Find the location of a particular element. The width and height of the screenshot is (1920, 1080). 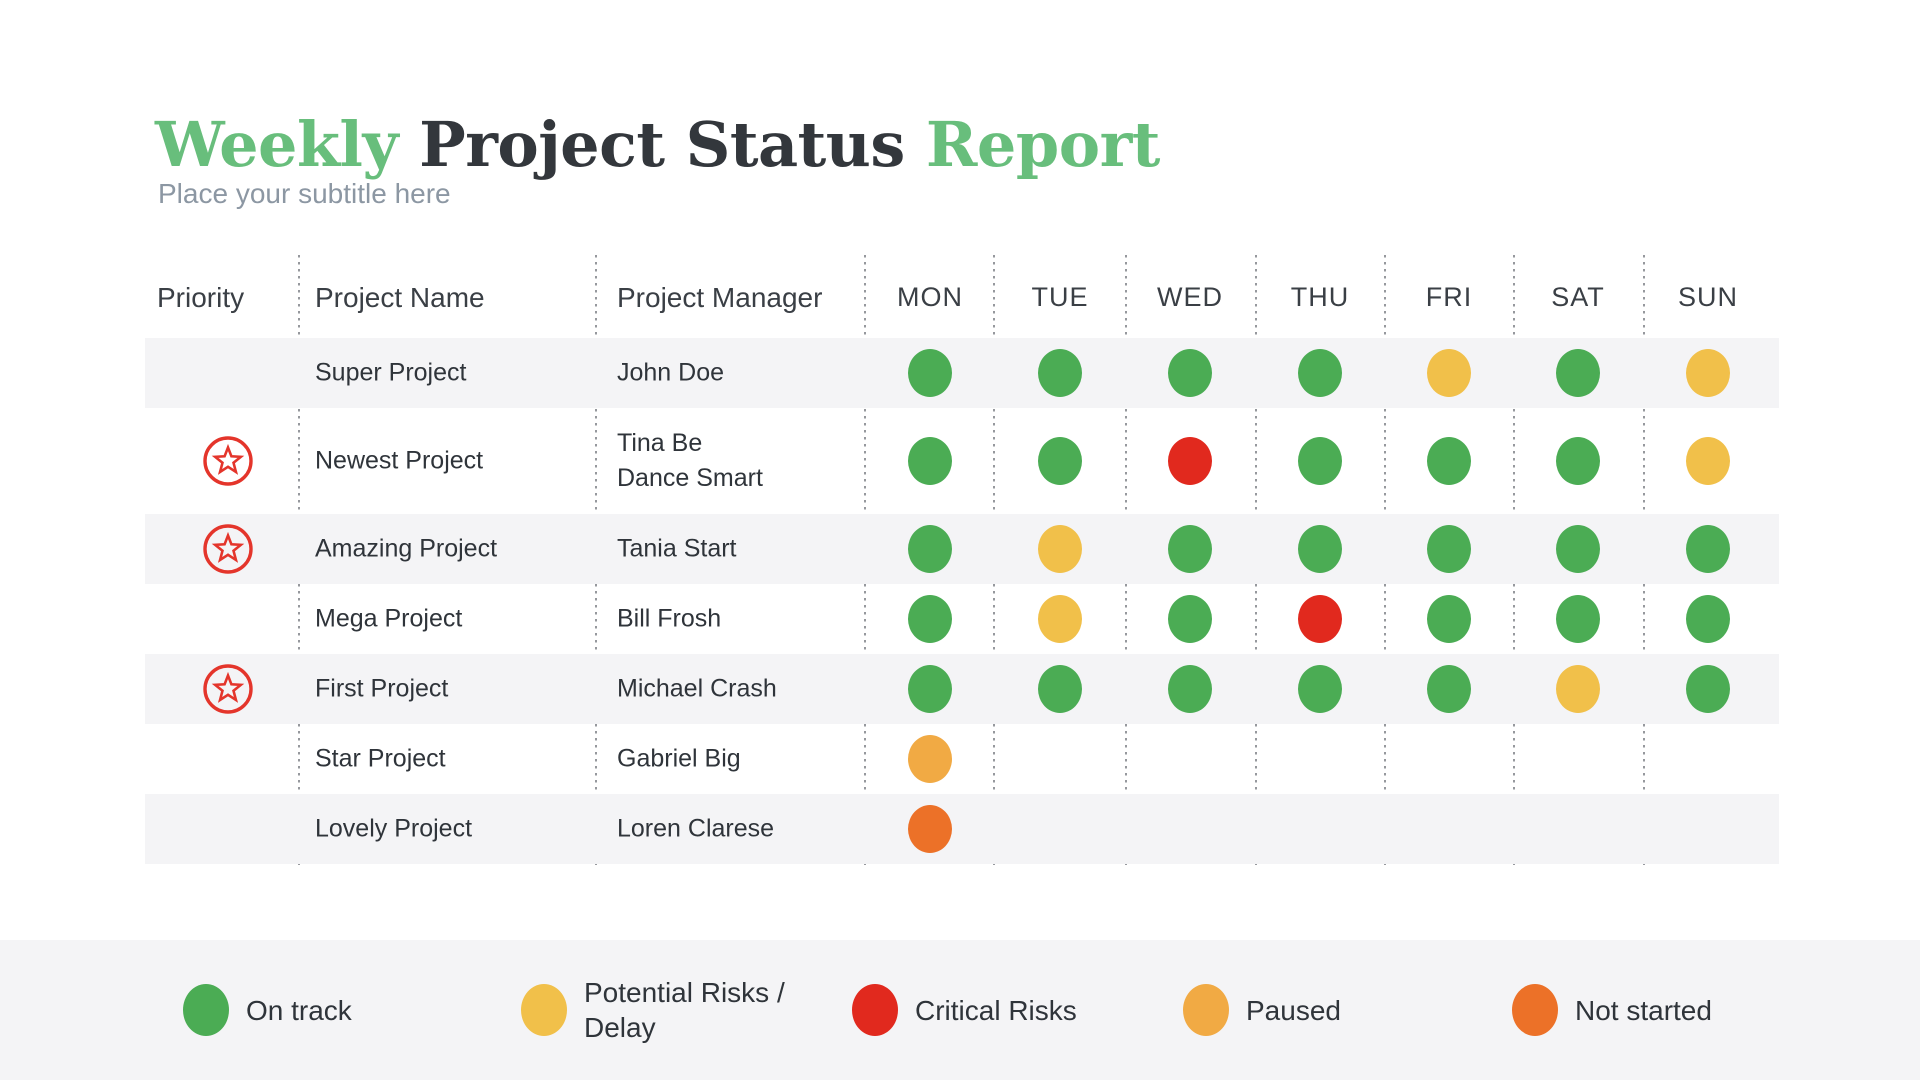

project-name: Mega Project is located at coordinates (389, 618).